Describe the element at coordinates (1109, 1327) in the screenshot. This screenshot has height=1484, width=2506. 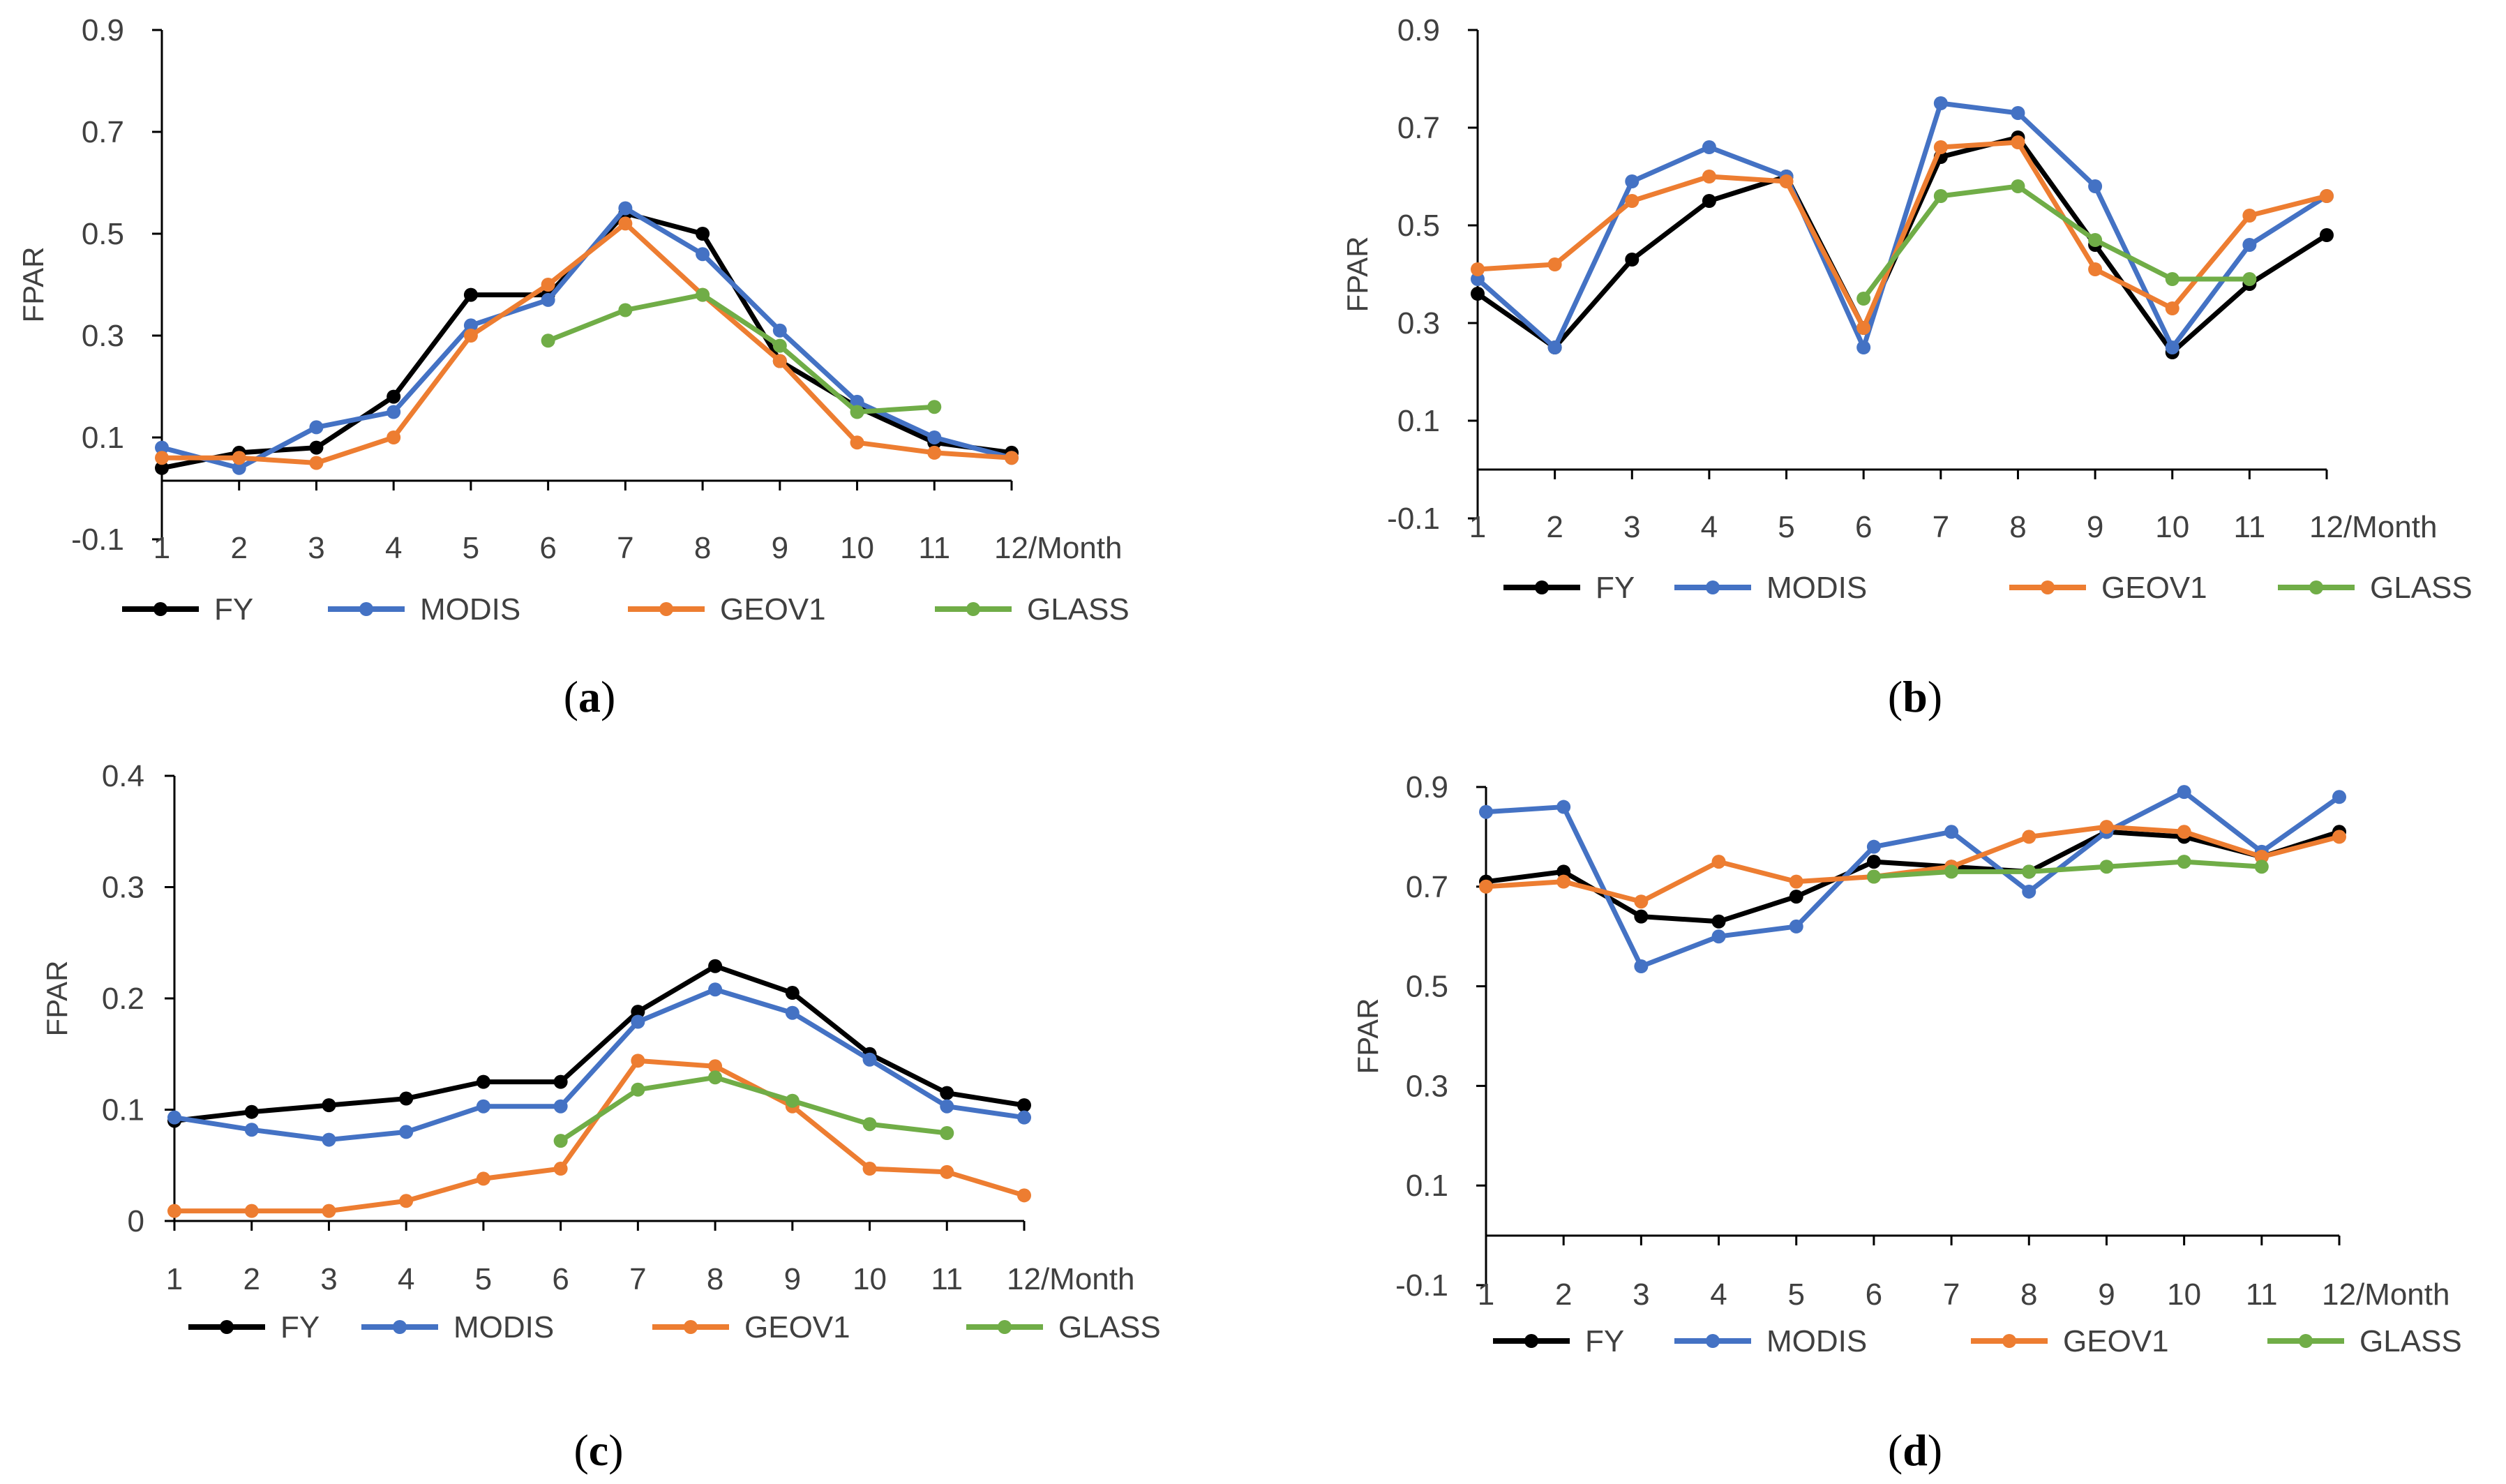
I see `legend-label: GLASS` at that location.